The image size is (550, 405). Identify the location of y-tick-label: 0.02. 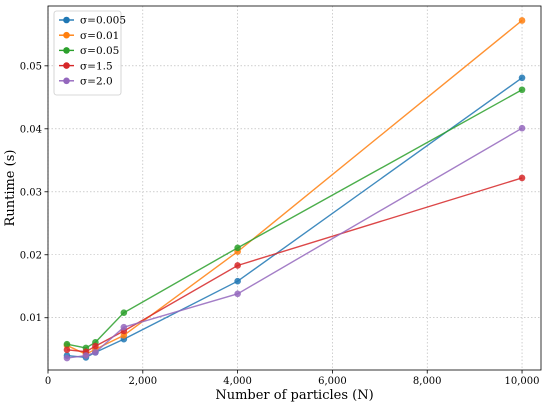
(31, 255).